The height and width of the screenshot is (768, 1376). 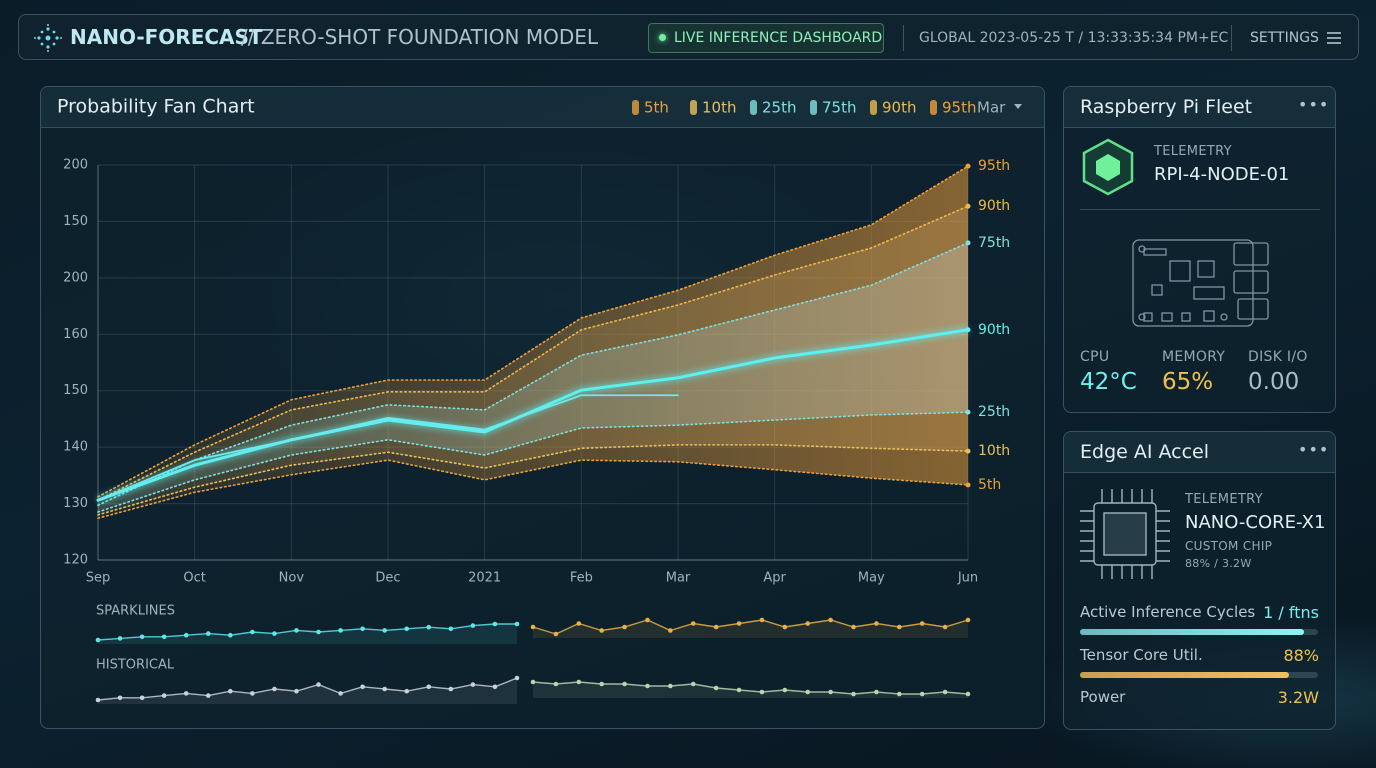 I want to click on row-value: 88%, so click(x=1301, y=655).